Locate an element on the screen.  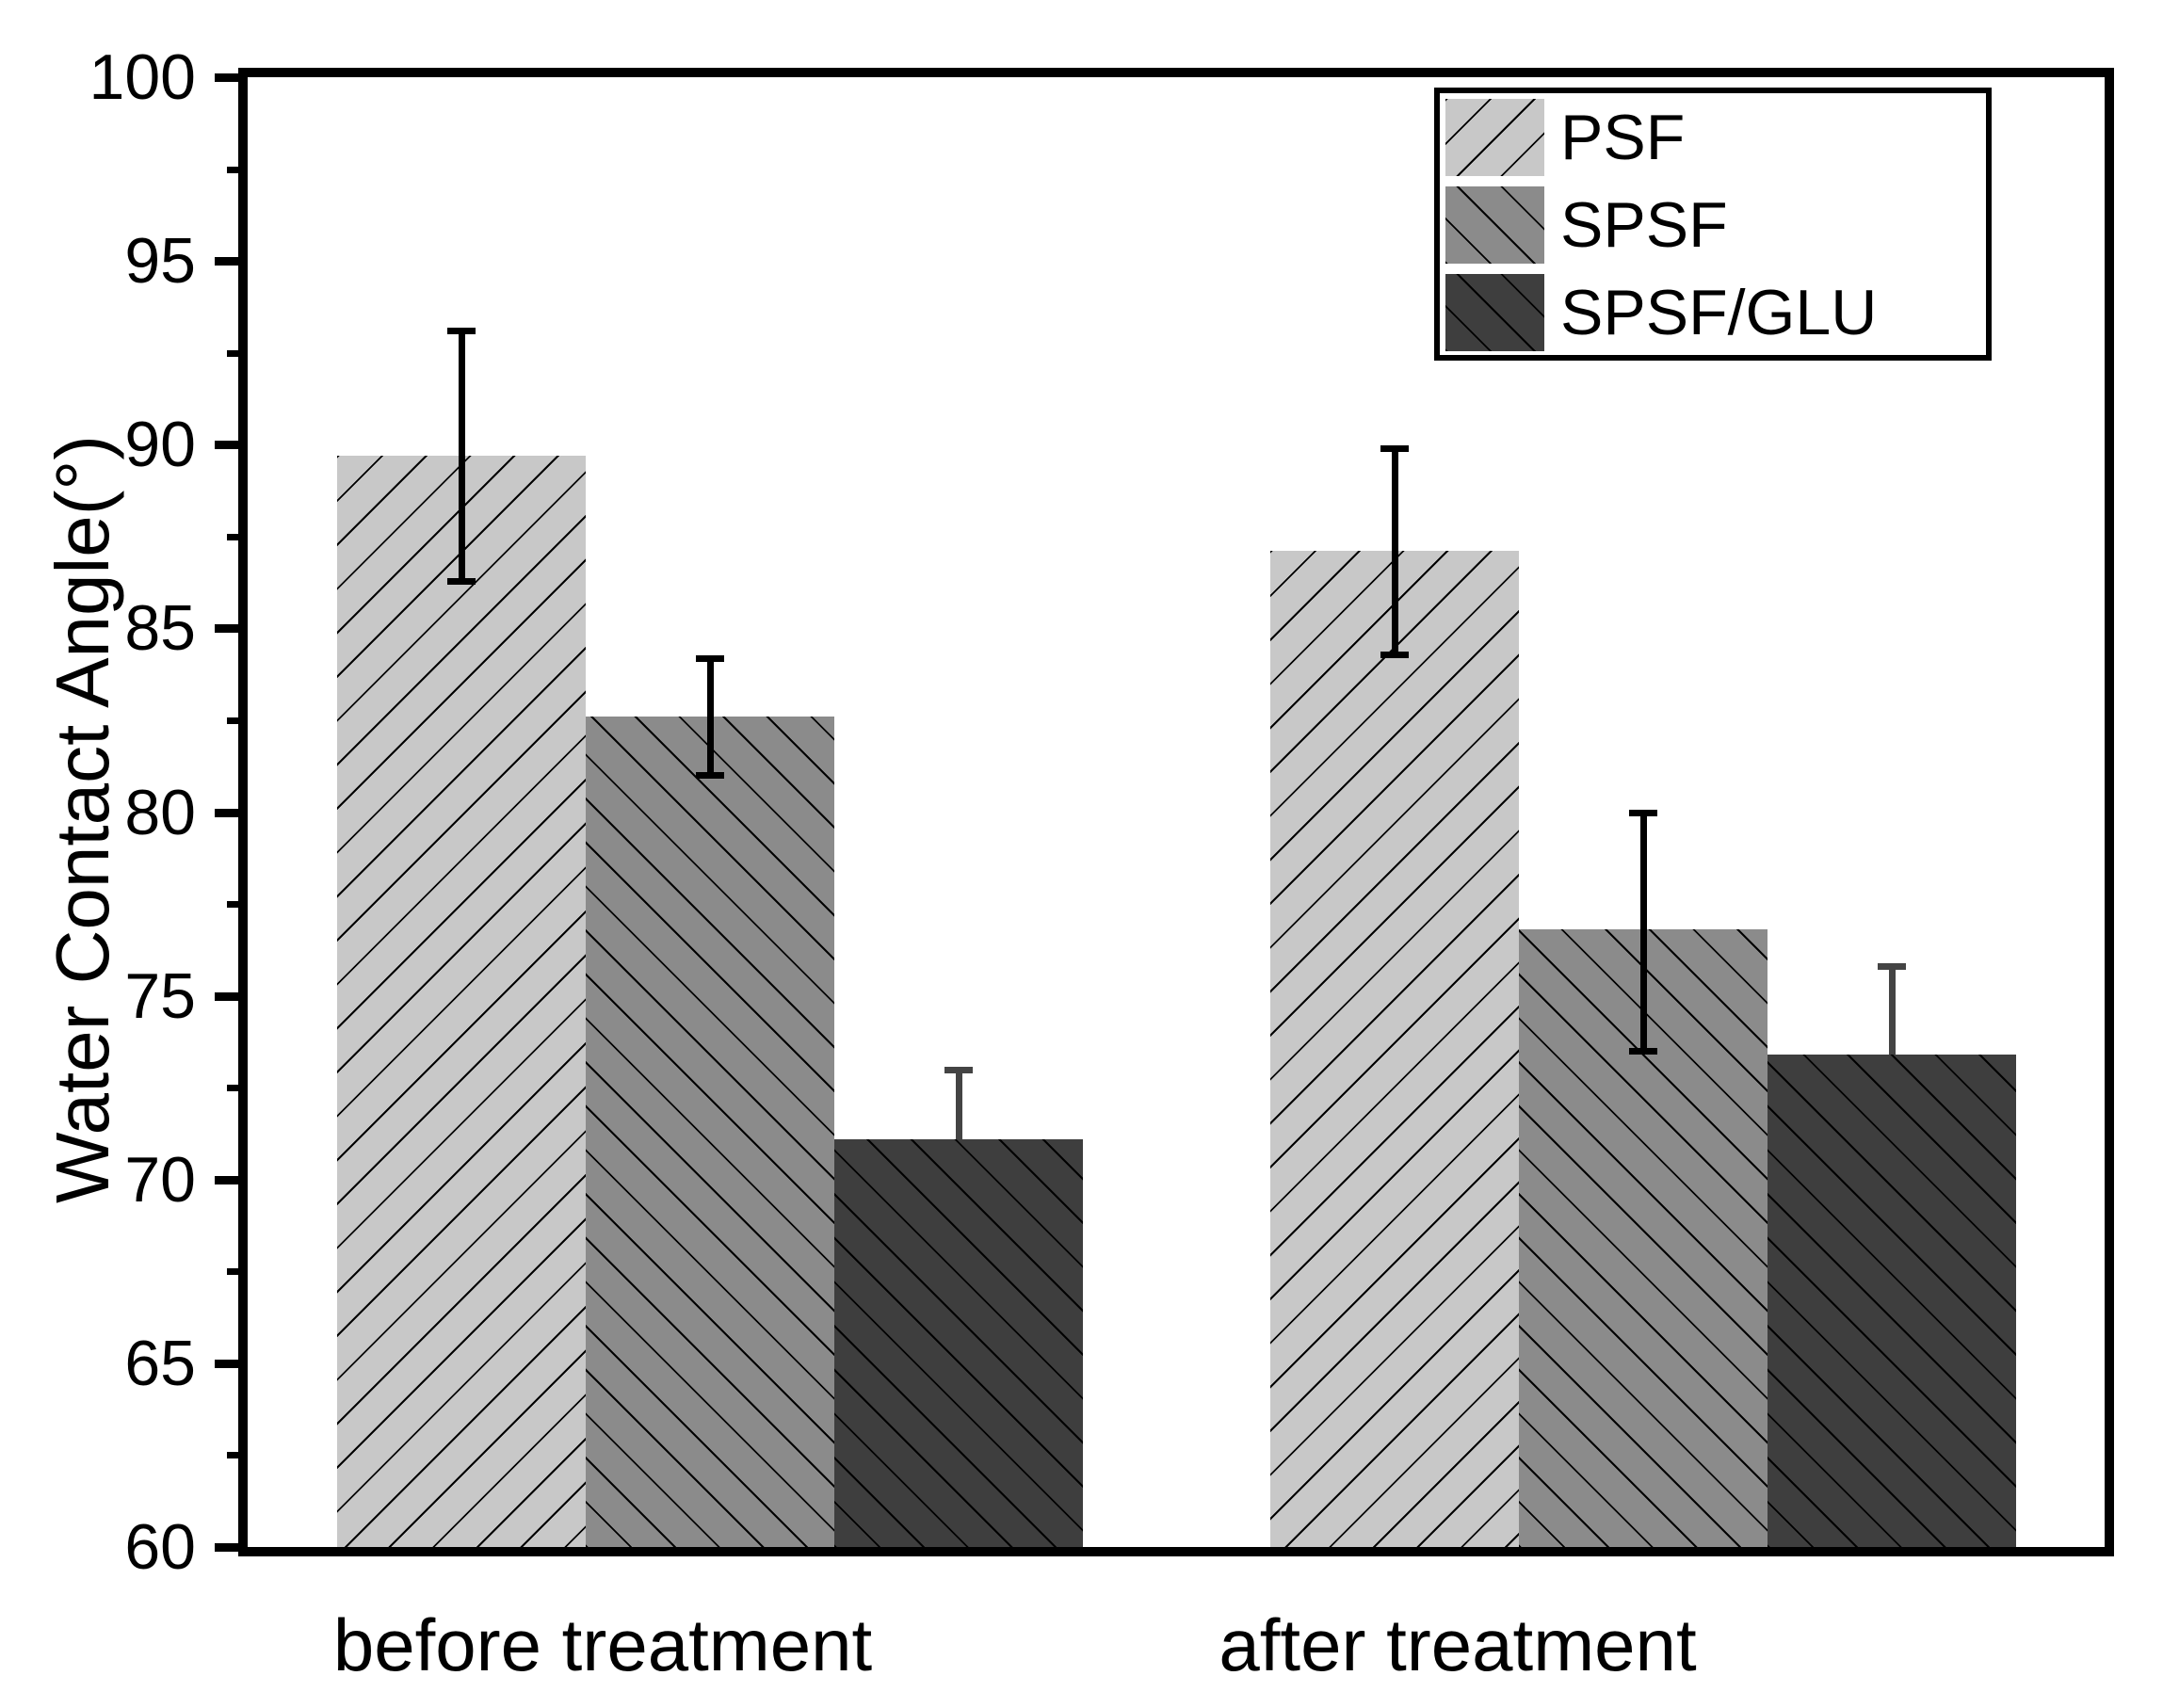
legend-swatch-psf is located at coordinates (1494, 137).